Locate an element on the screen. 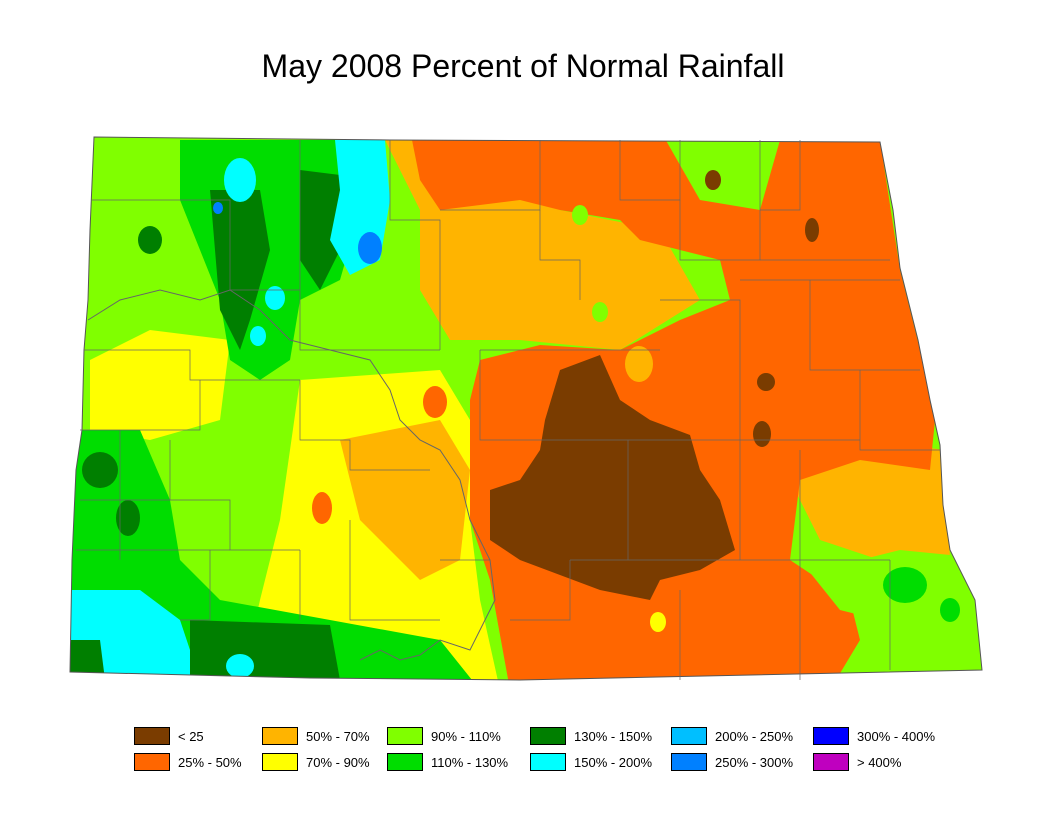 This screenshot has width=1056, height=821. legend-item: 150% - 200% is located at coordinates (591, 762).